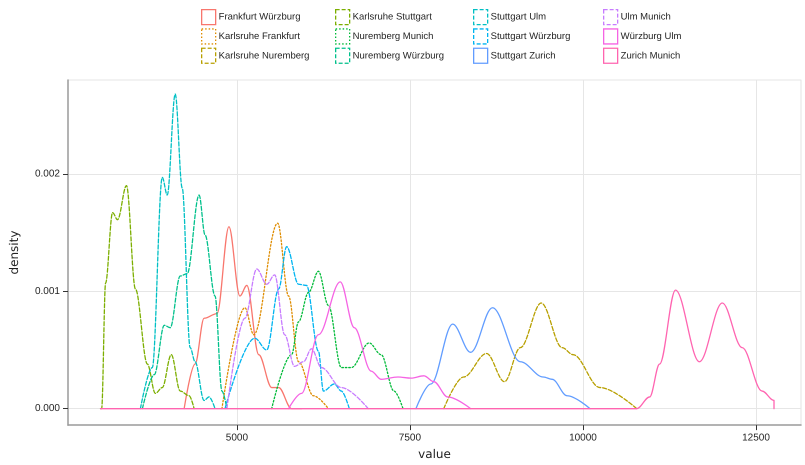 Image resolution: width=805 pixels, height=465 pixels. Describe the element at coordinates (518, 17) in the screenshot. I see `legend-label: Stuttgart Ulm` at that location.